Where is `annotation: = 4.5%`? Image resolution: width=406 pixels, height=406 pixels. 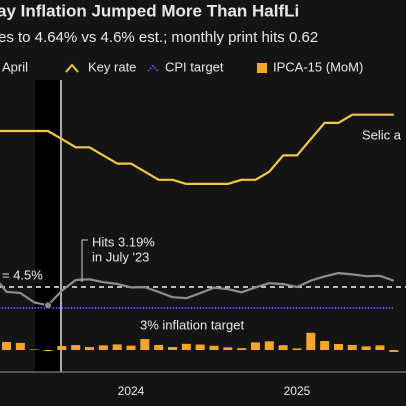
annotation: = 4.5% is located at coordinates (22, 274).